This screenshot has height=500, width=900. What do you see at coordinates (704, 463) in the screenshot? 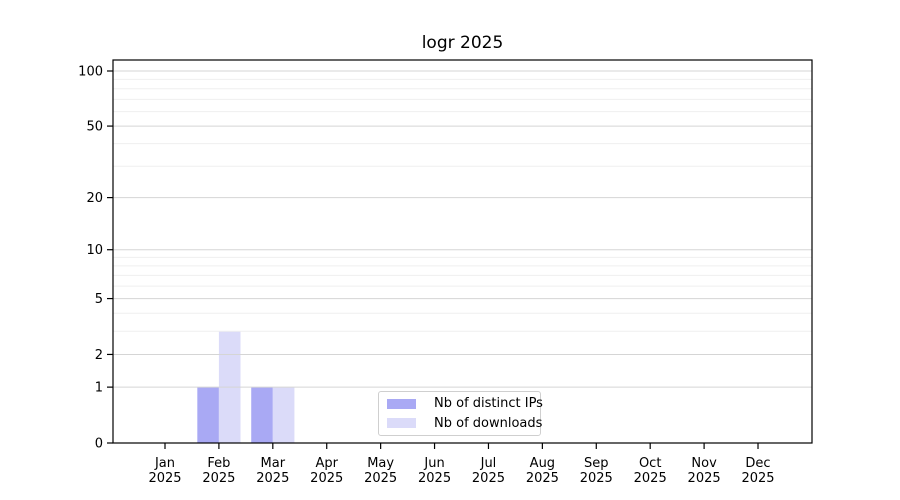
I see `x-tick-label-month-nov: Nov` at bounding box center [704, 463].